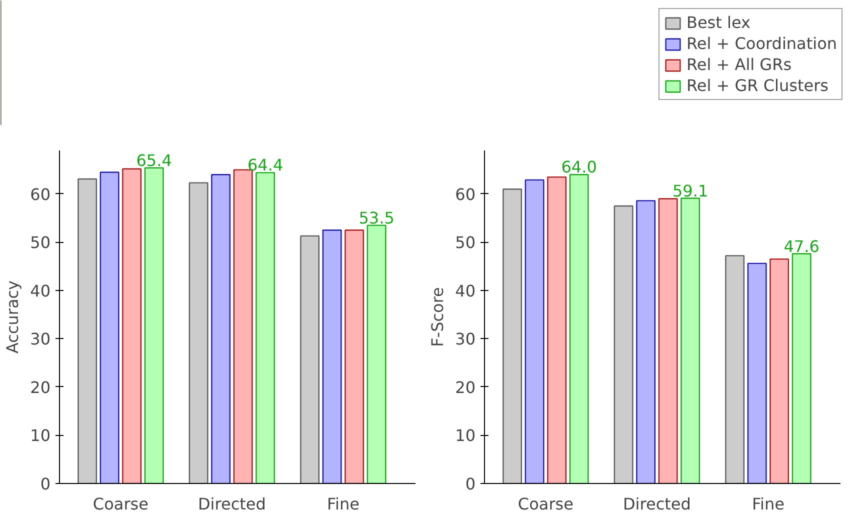 The height and width of the screenshot is (516, 850). Describe the element at coordinates (761, 43) in the screenshot. I see `legend-label: Rel + Coordination` at that location.